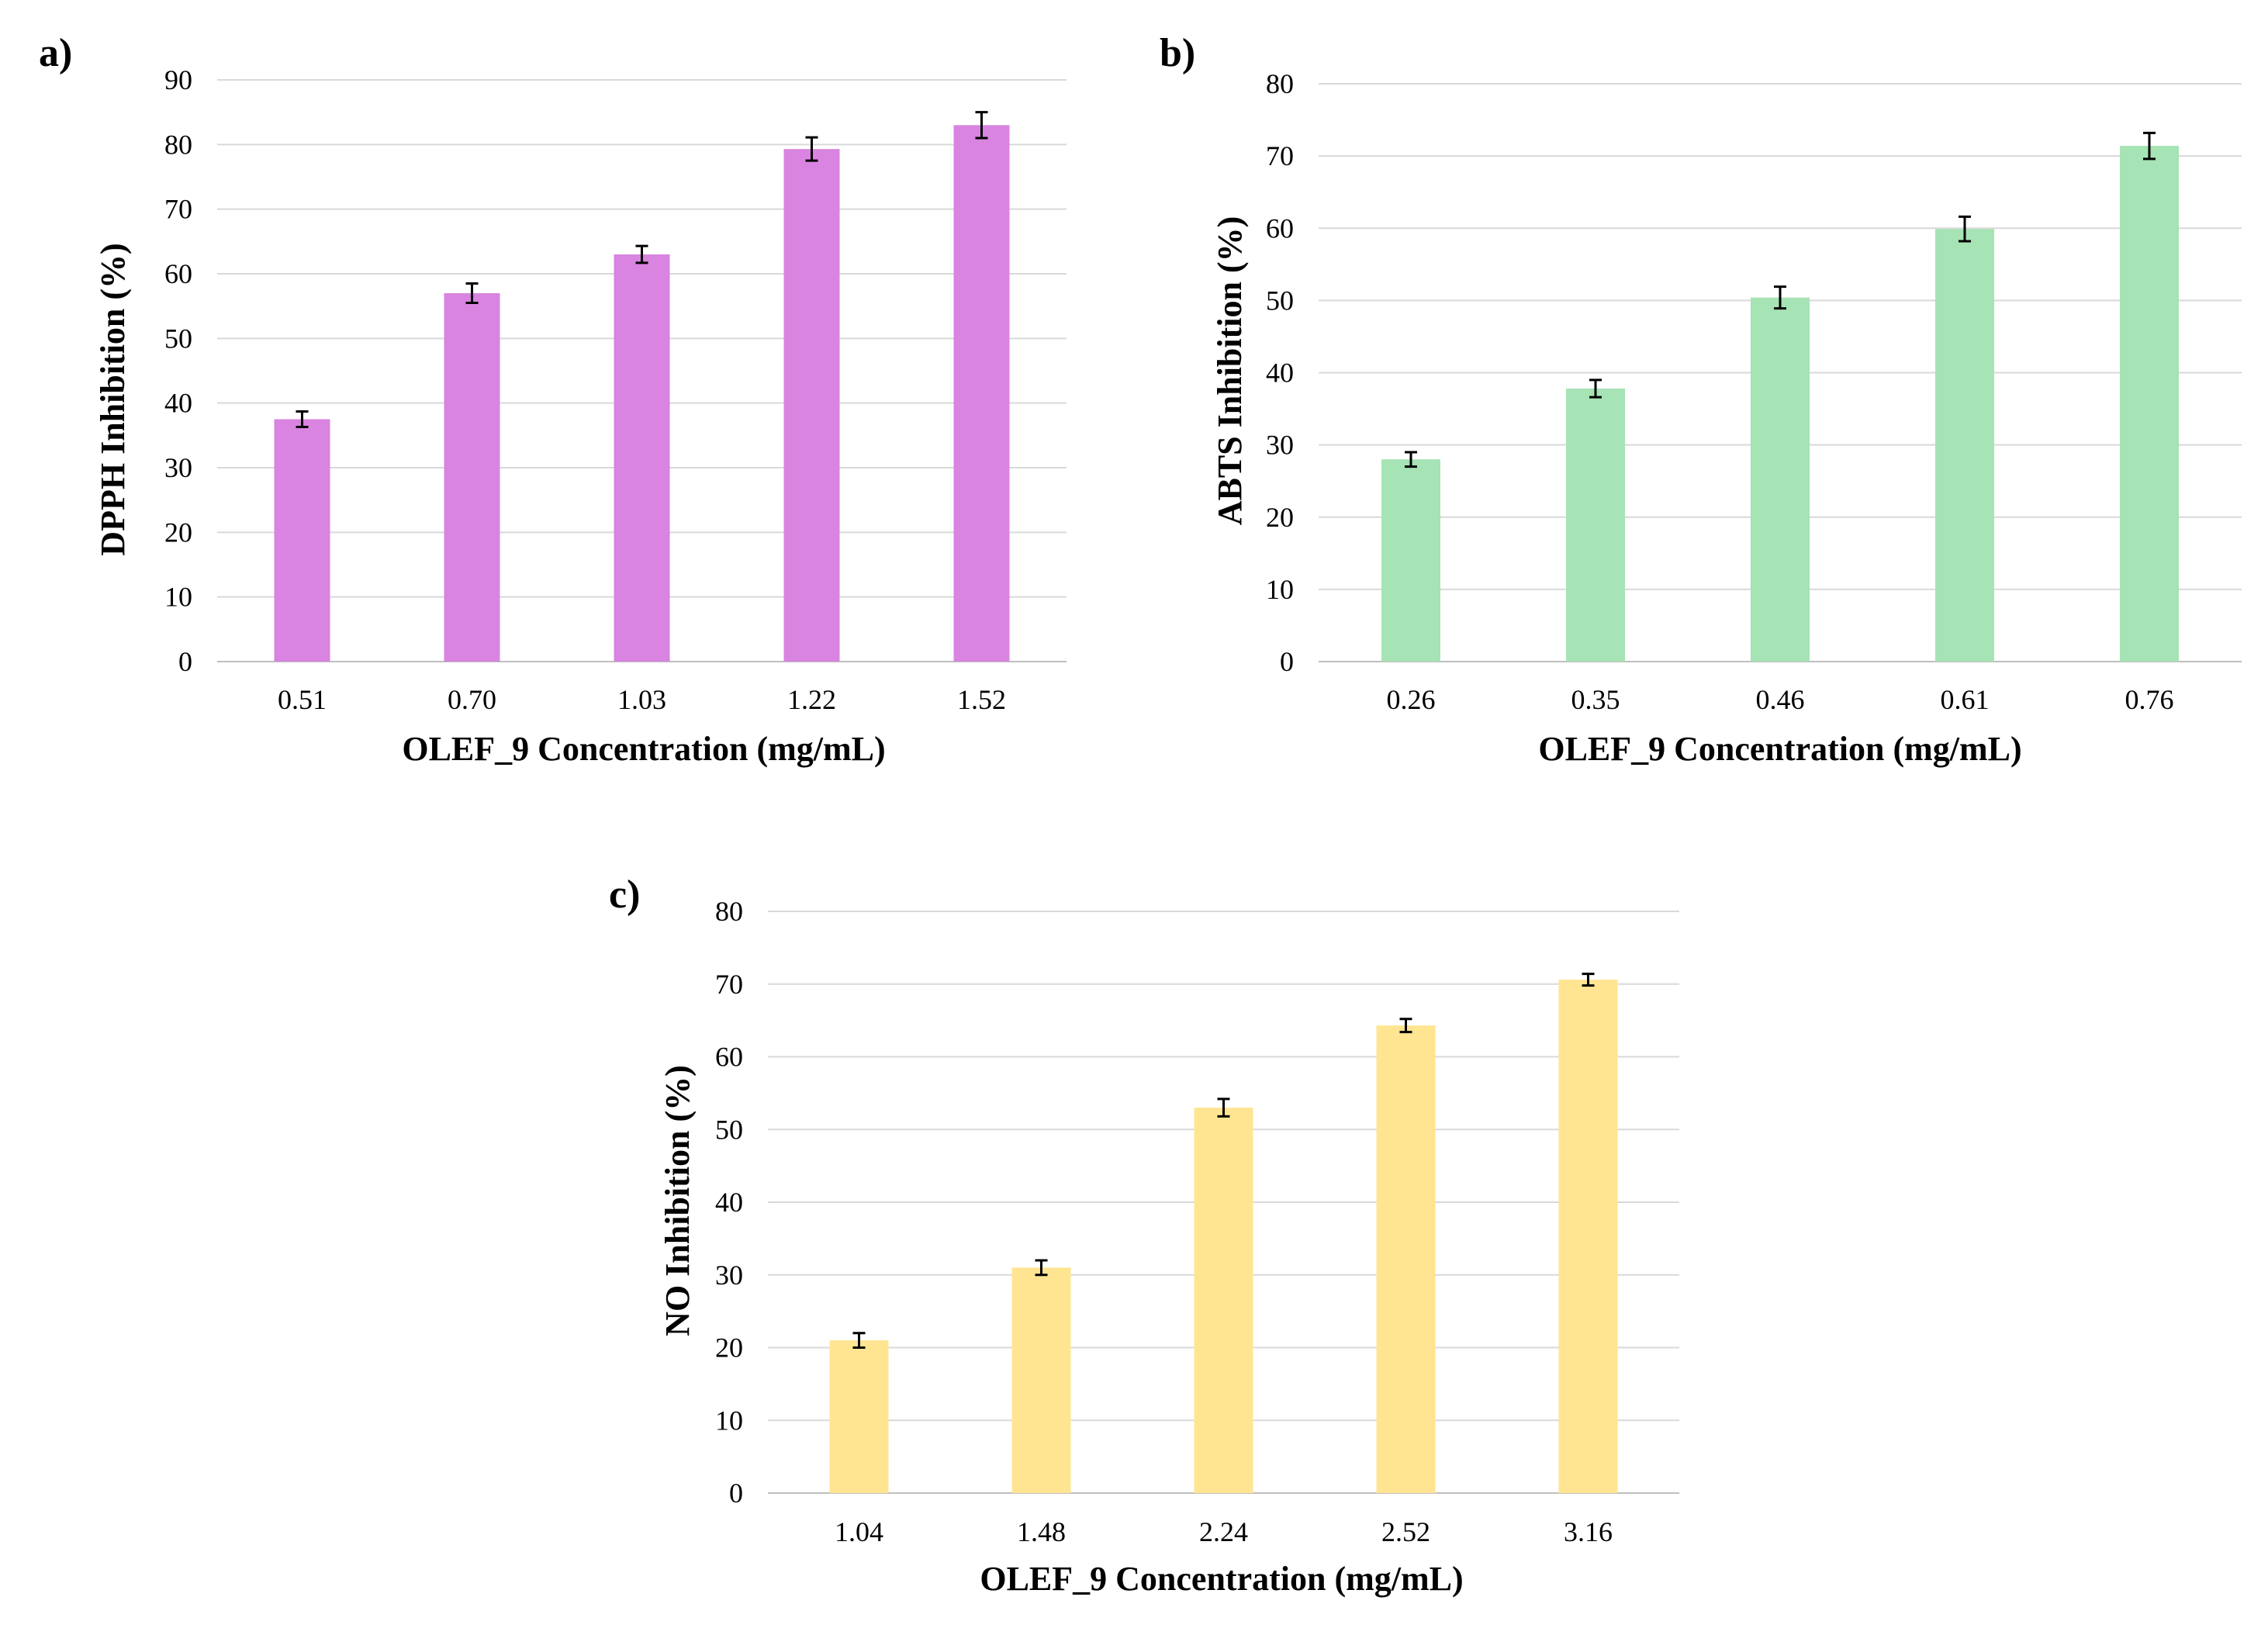 This screenshot has width=2268, height=1628. What do you see at coordinates (178, 403) in the screenshot?
I see `y-tick-label-a-40: 40` at bounding box center [178, 403].